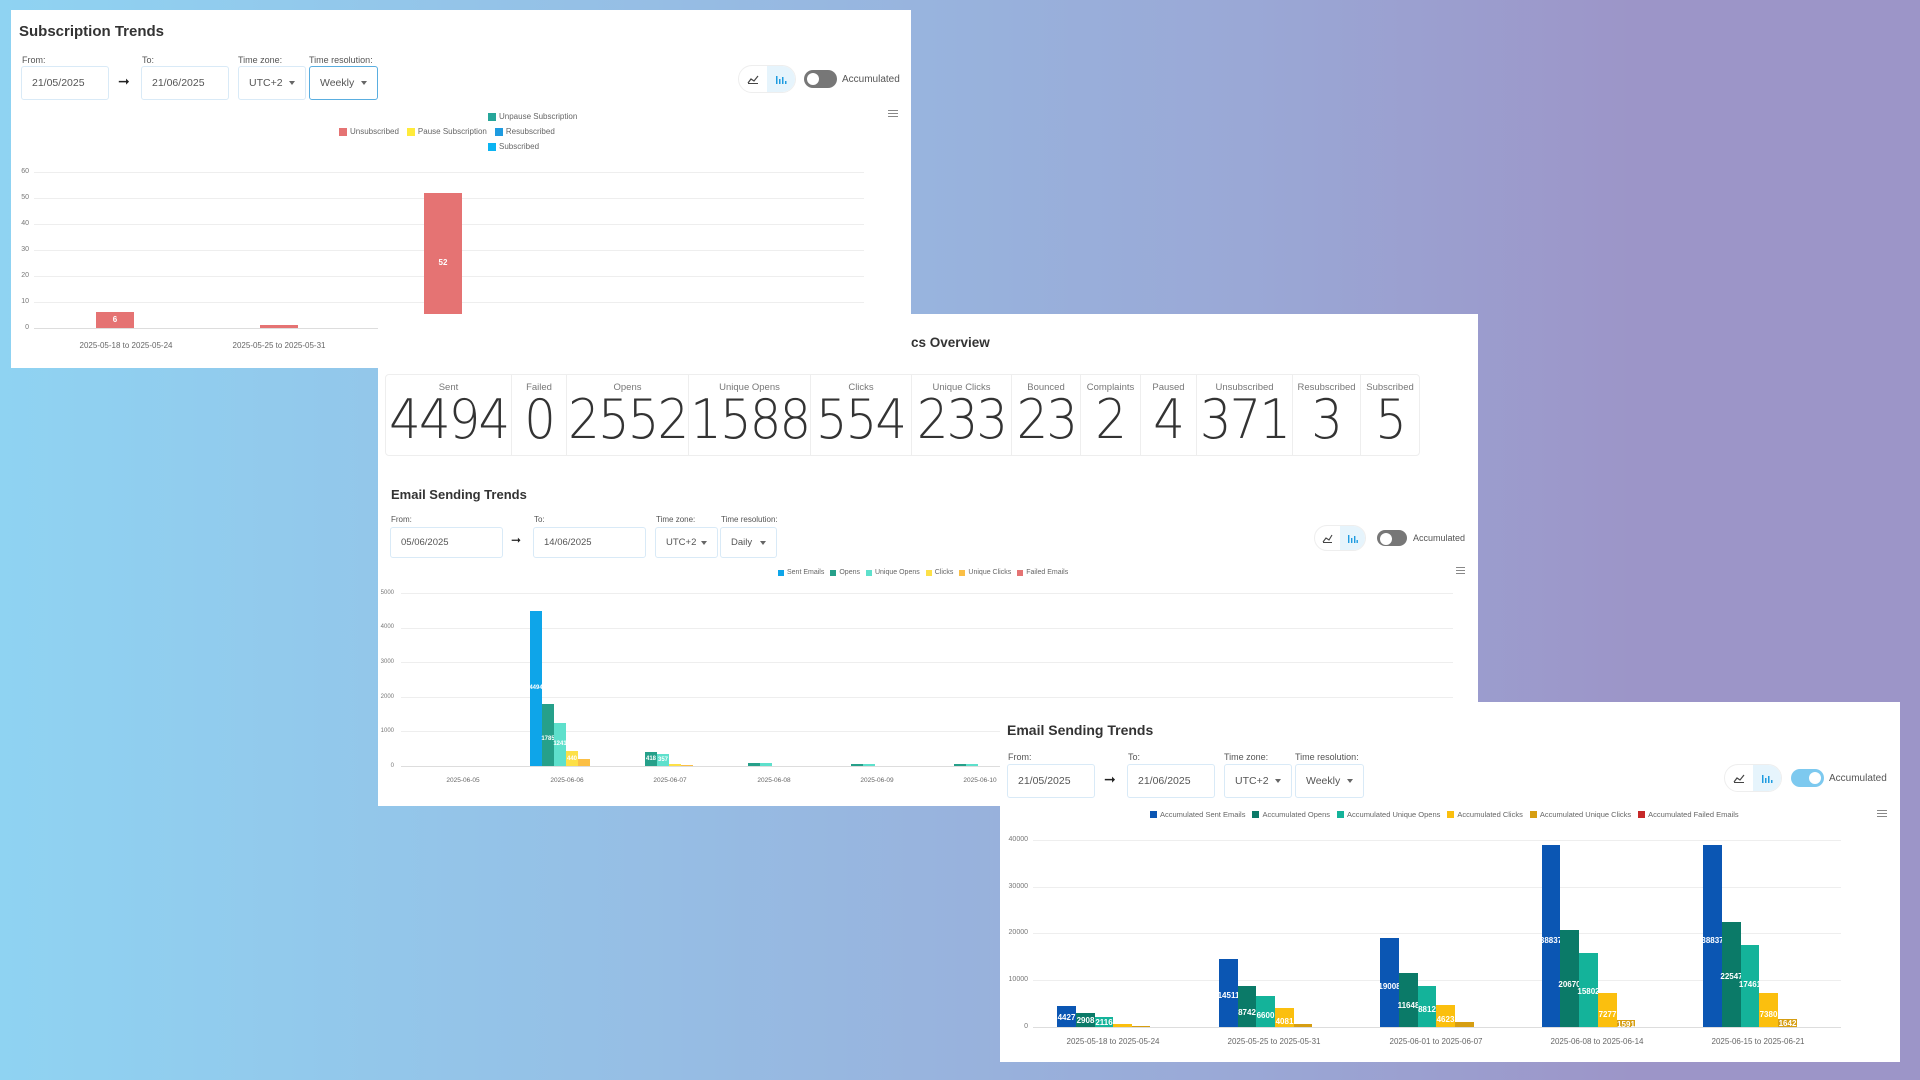 The height and width of the screenshot is (1080, 1920). I want to click on bar-acc-clicks: 7277, so click(1607, 1010).